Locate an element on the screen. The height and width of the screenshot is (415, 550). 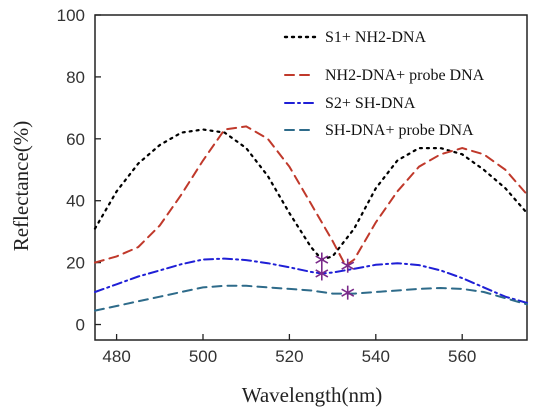
x-tick-label: 560 is located at coordinates (462, 356).